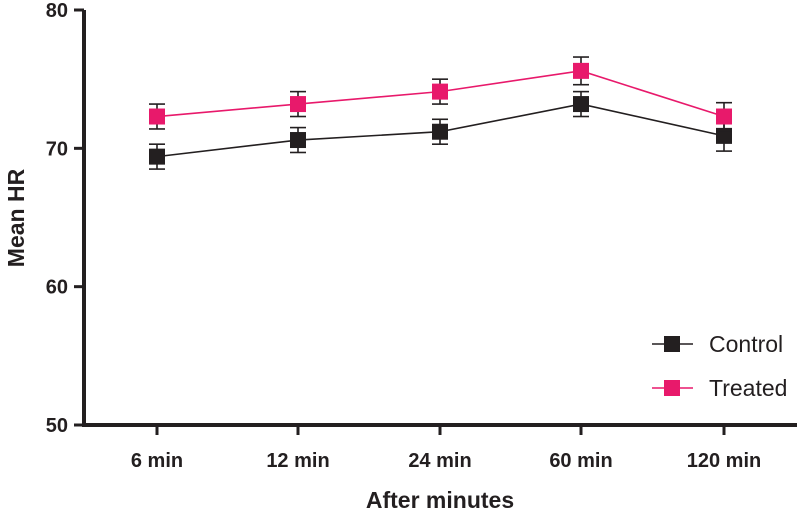  What do you see at coordinates (724, 461) in the screenshot?
I see `x-tick-label: 120 min` at bounding box center [724, 461].